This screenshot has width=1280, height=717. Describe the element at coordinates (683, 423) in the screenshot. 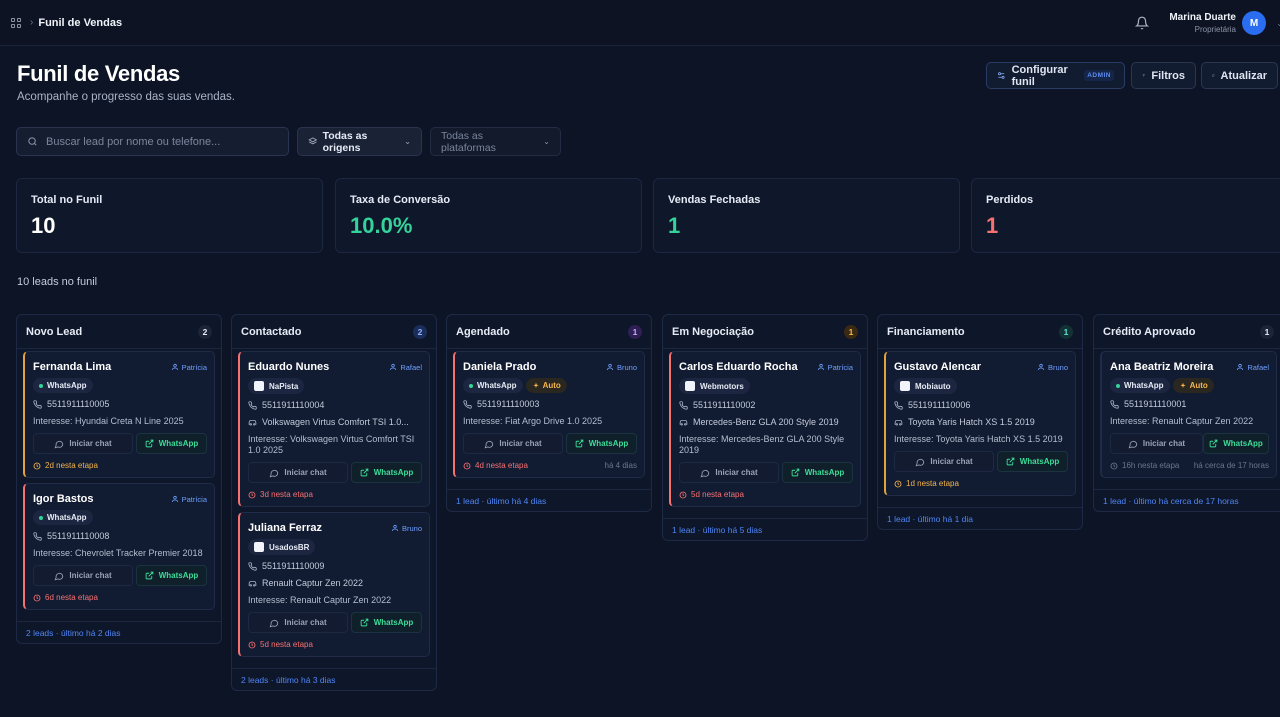

I see `car-icon` at that location.